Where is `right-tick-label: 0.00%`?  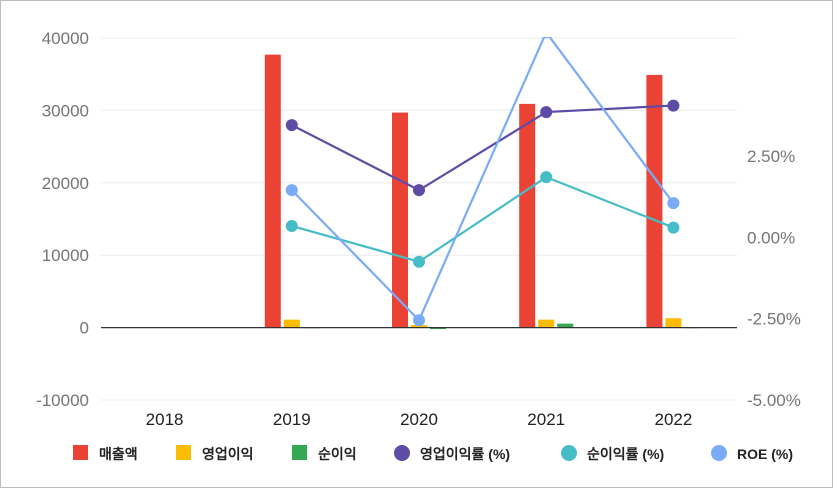
right-tick-label: 0.00% is located at coordinates (771, 237).